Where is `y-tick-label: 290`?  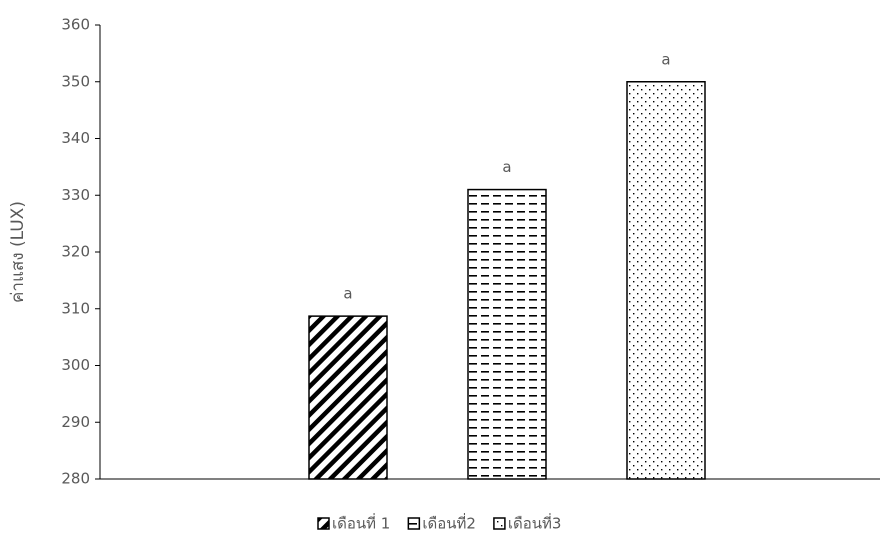
y-tick-label: 290 is located at coordinates (75, 422).